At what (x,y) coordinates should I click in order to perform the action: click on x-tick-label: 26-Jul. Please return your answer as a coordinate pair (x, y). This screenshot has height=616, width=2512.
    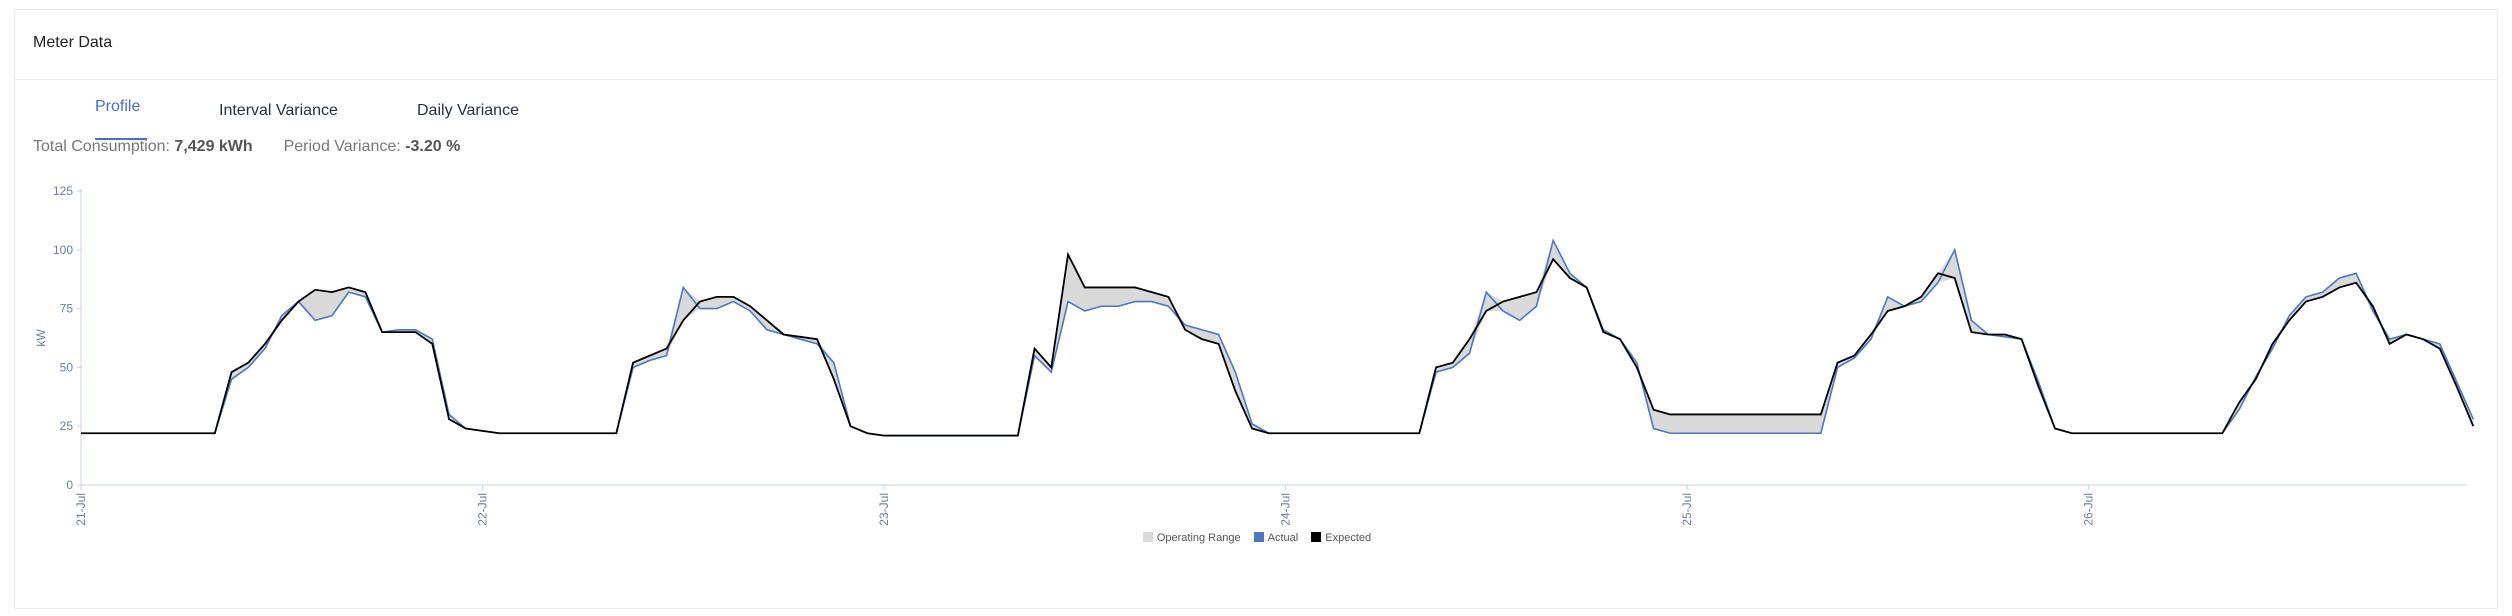
    Looking at the image, I should click on (2089, 509).